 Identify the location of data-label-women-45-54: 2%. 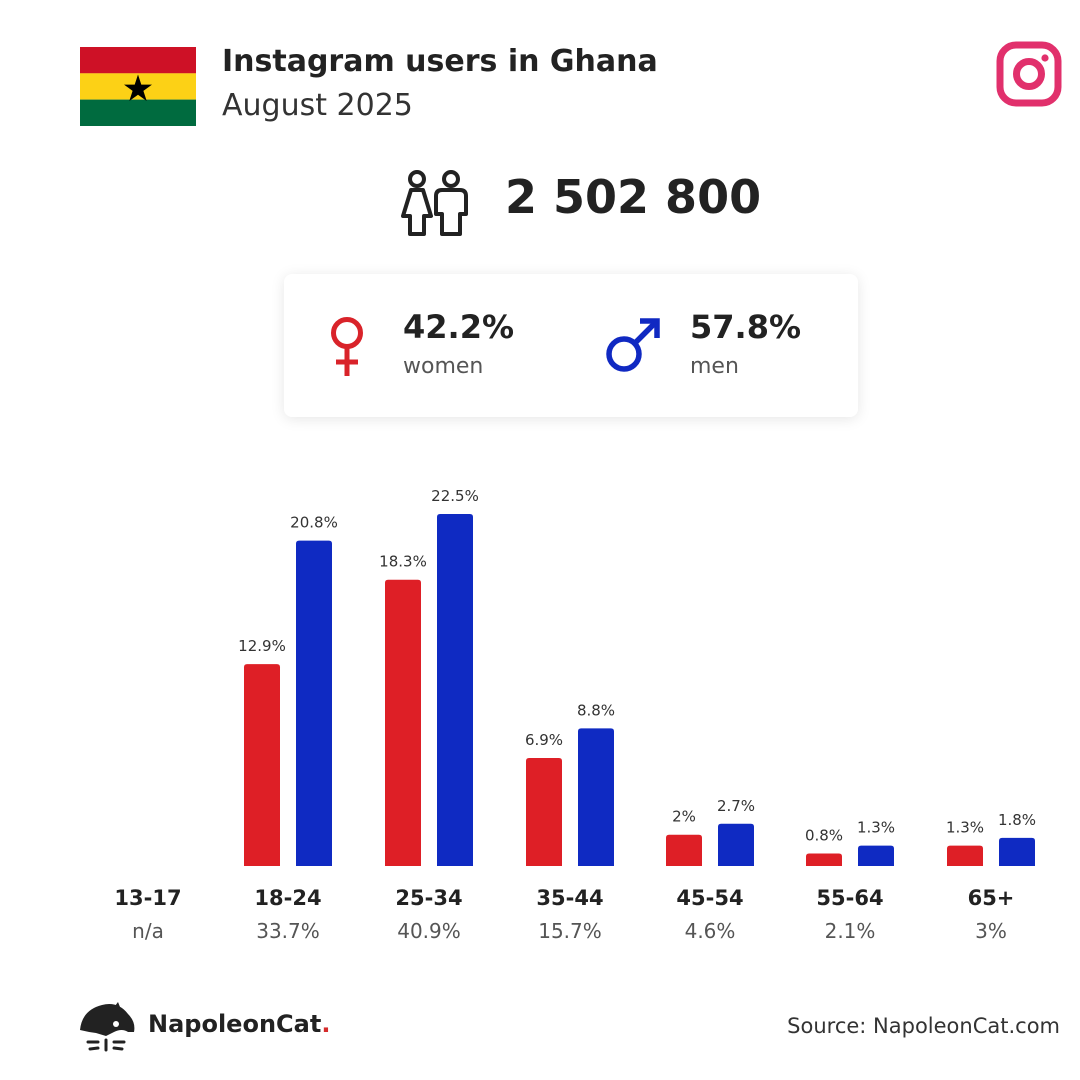
(684, 817).